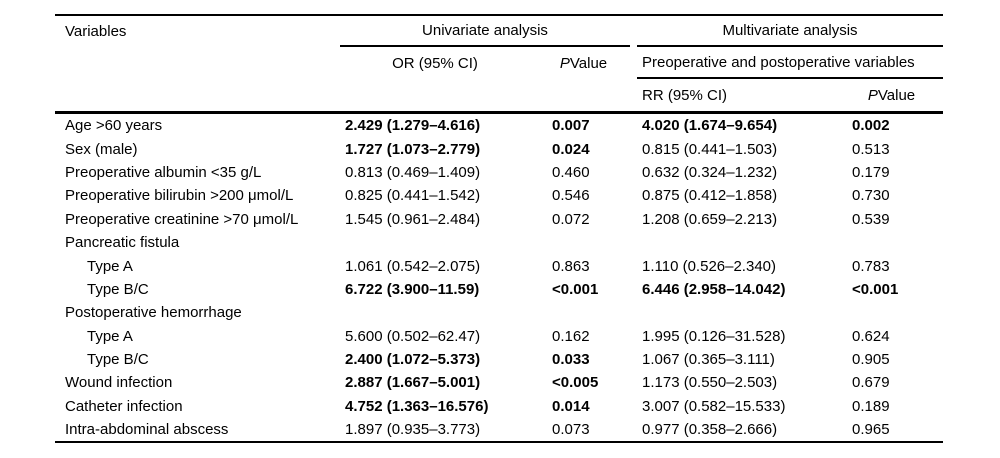 The image size is (1000, 458). I want to click on p-uni-cell: 0.546, so click(571, 196).